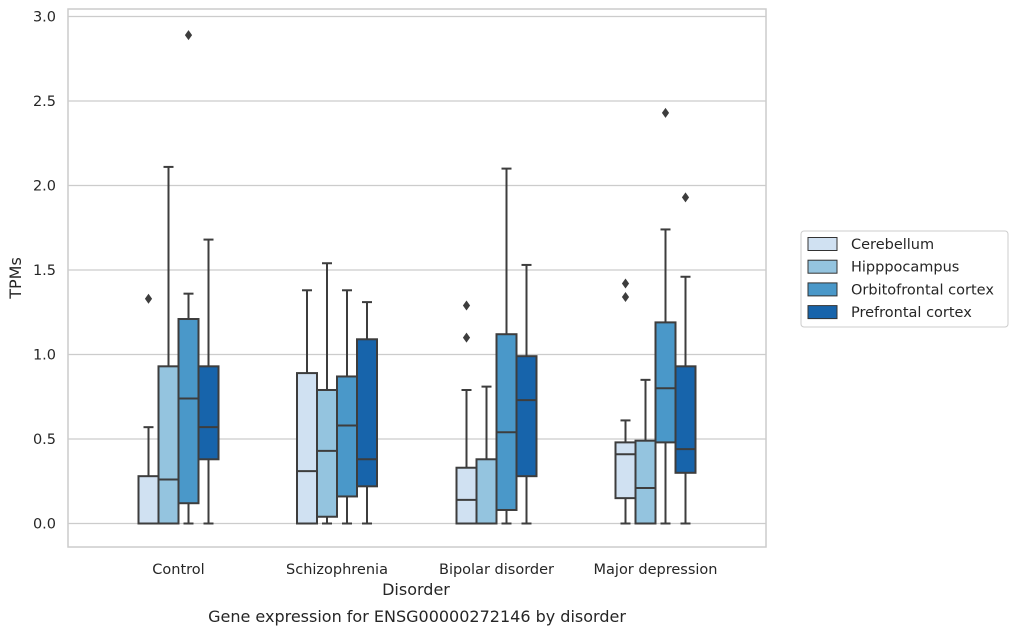 The width and height of the screenshot is (1018, 634). I want to click on legend-label: Hipppocampus, so click(905, 268).